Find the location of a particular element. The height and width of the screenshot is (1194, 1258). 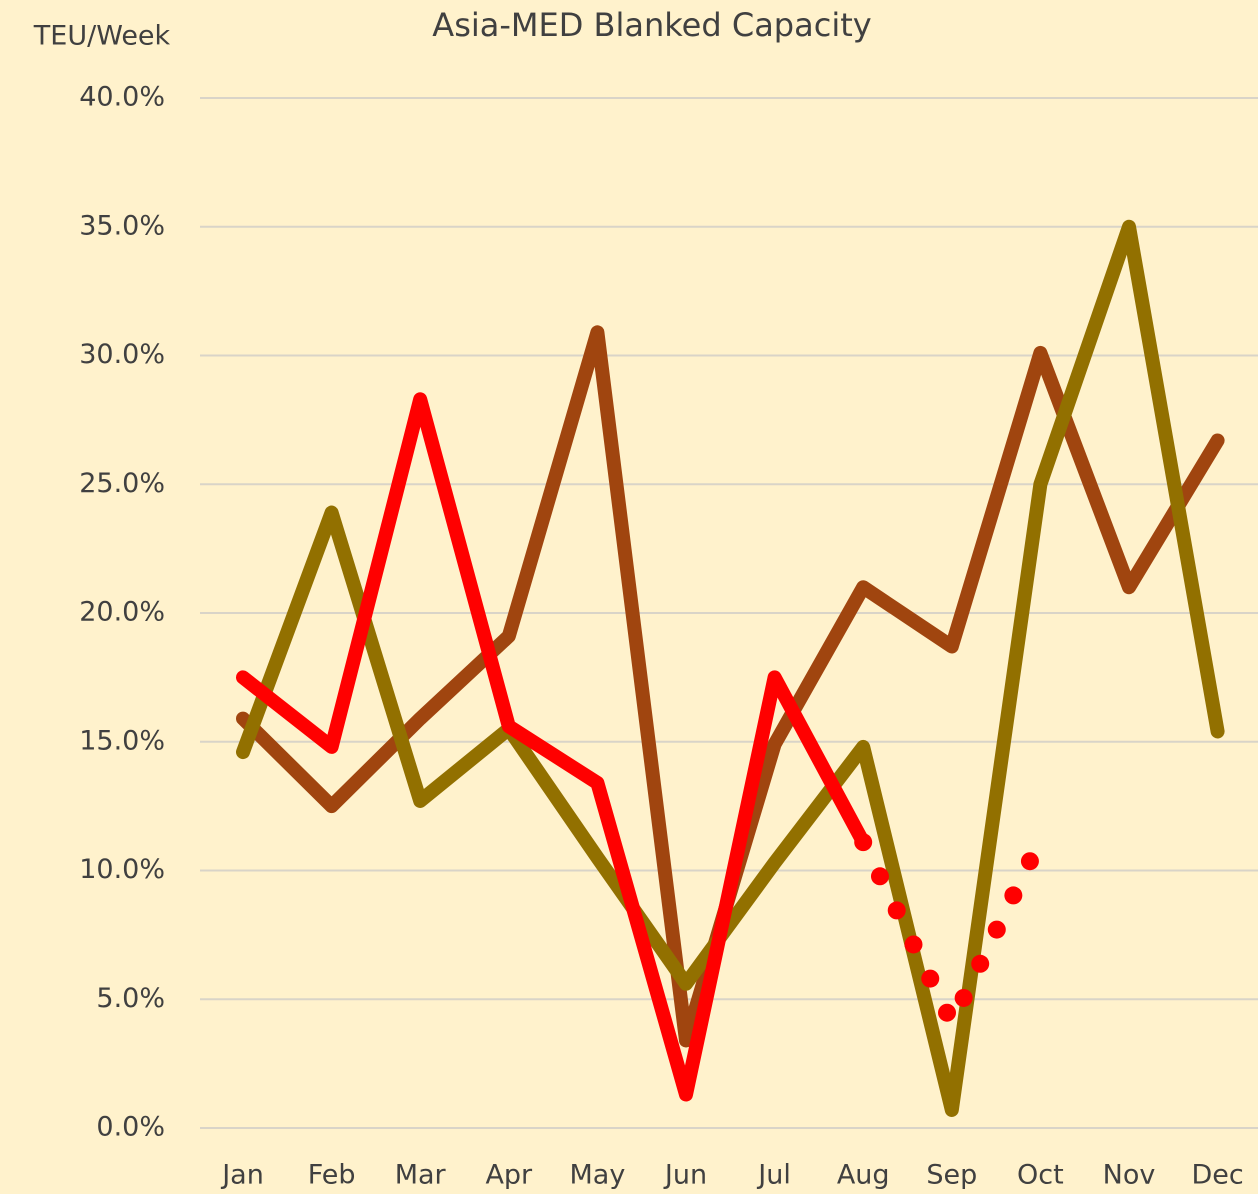

y-tick-label: 0.0% is located at coordinates (130, 1127).